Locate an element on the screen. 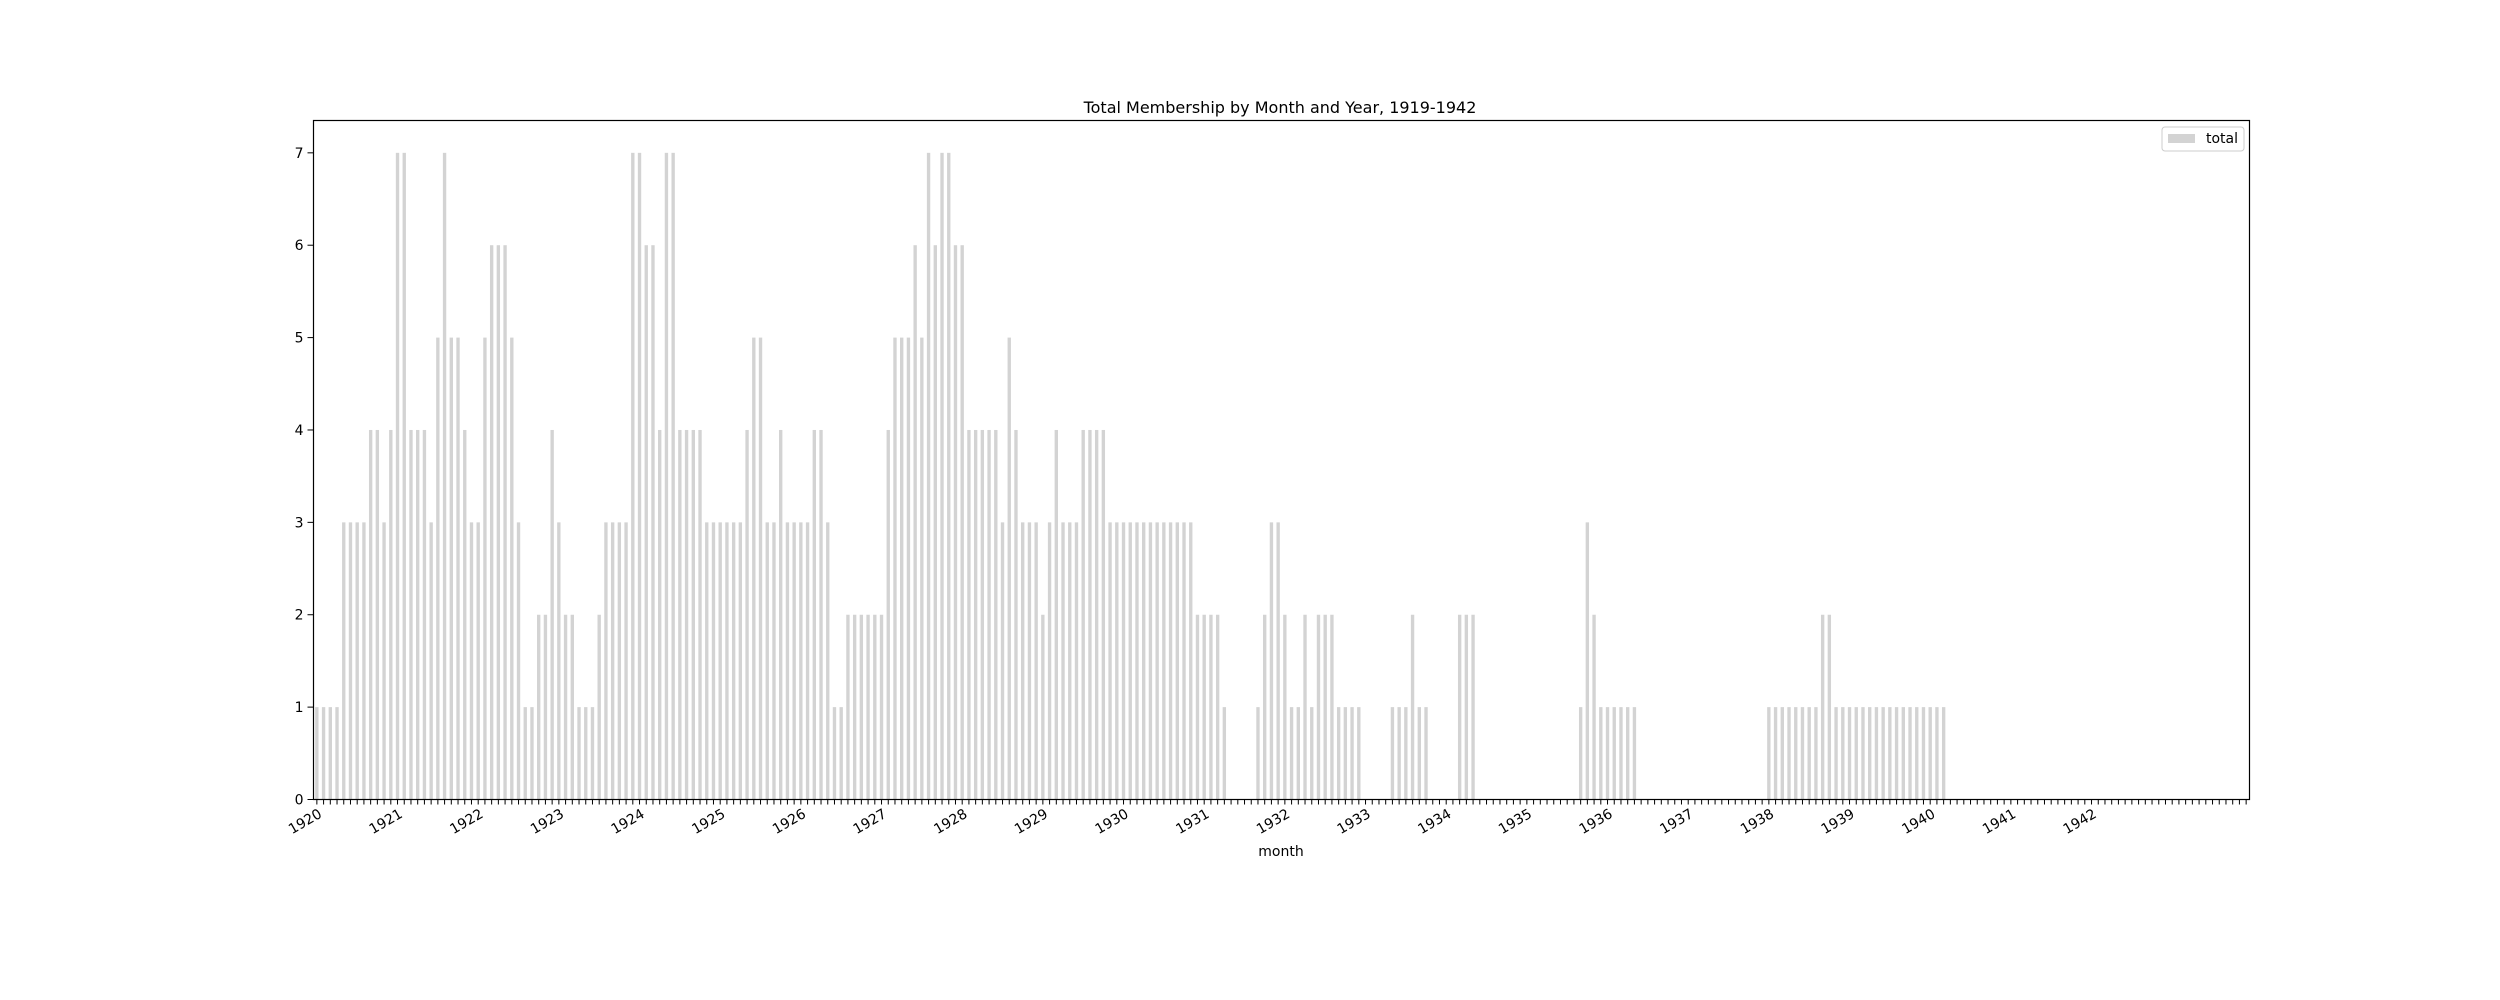 The width and height of the screenshot is (2500, 1000). y-tick-label: 3 is located at coordinates (299, 523).